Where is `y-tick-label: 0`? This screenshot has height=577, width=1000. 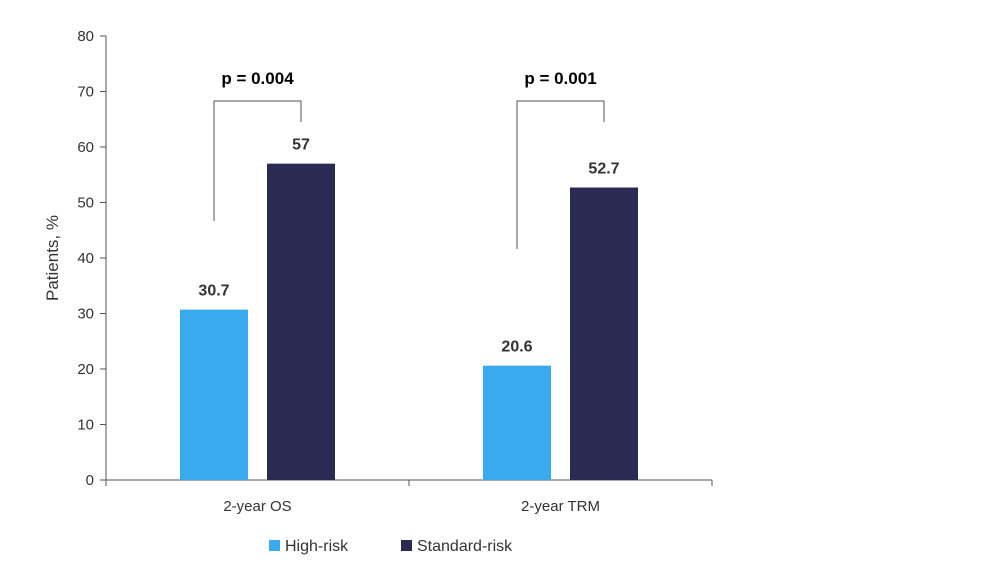
y-tick-label: 0 is located at coordinates (90, 480).